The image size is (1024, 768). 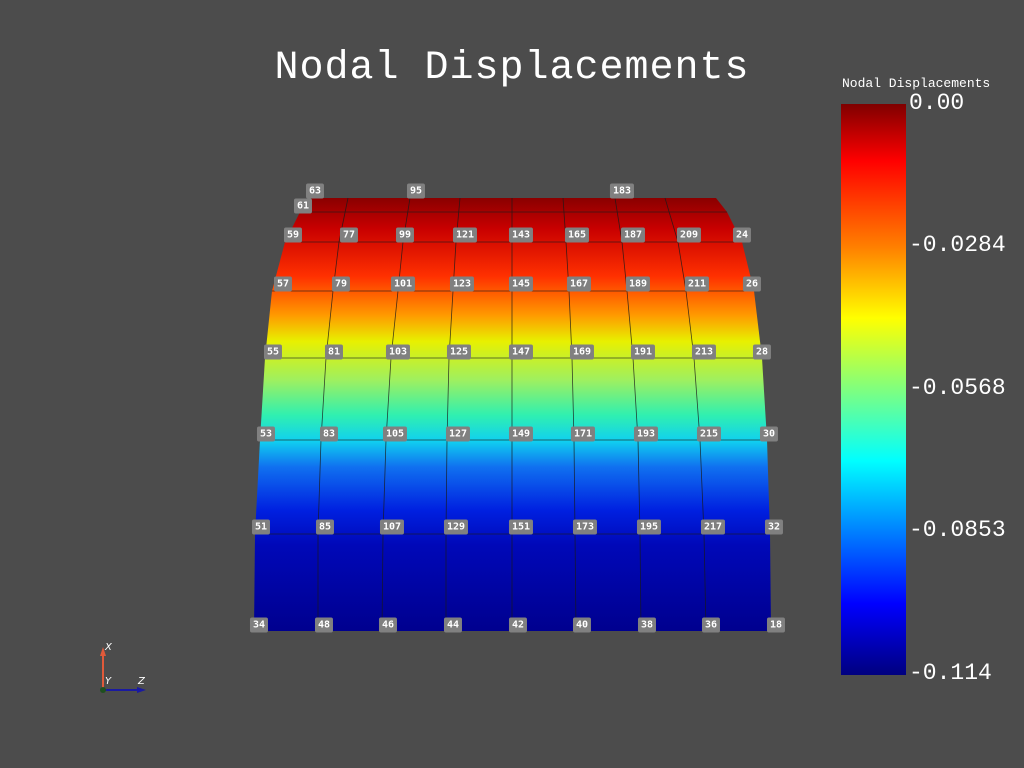 What do you see at coordinates (315, 191) in the screenshot?
I see `node-label: 63` at bounding box center [315, 191].